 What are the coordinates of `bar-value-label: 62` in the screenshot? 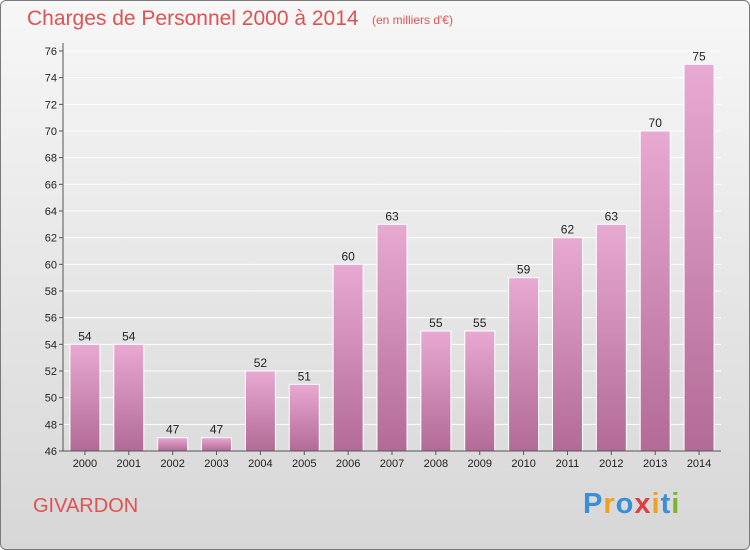 It's located at (568, 230).